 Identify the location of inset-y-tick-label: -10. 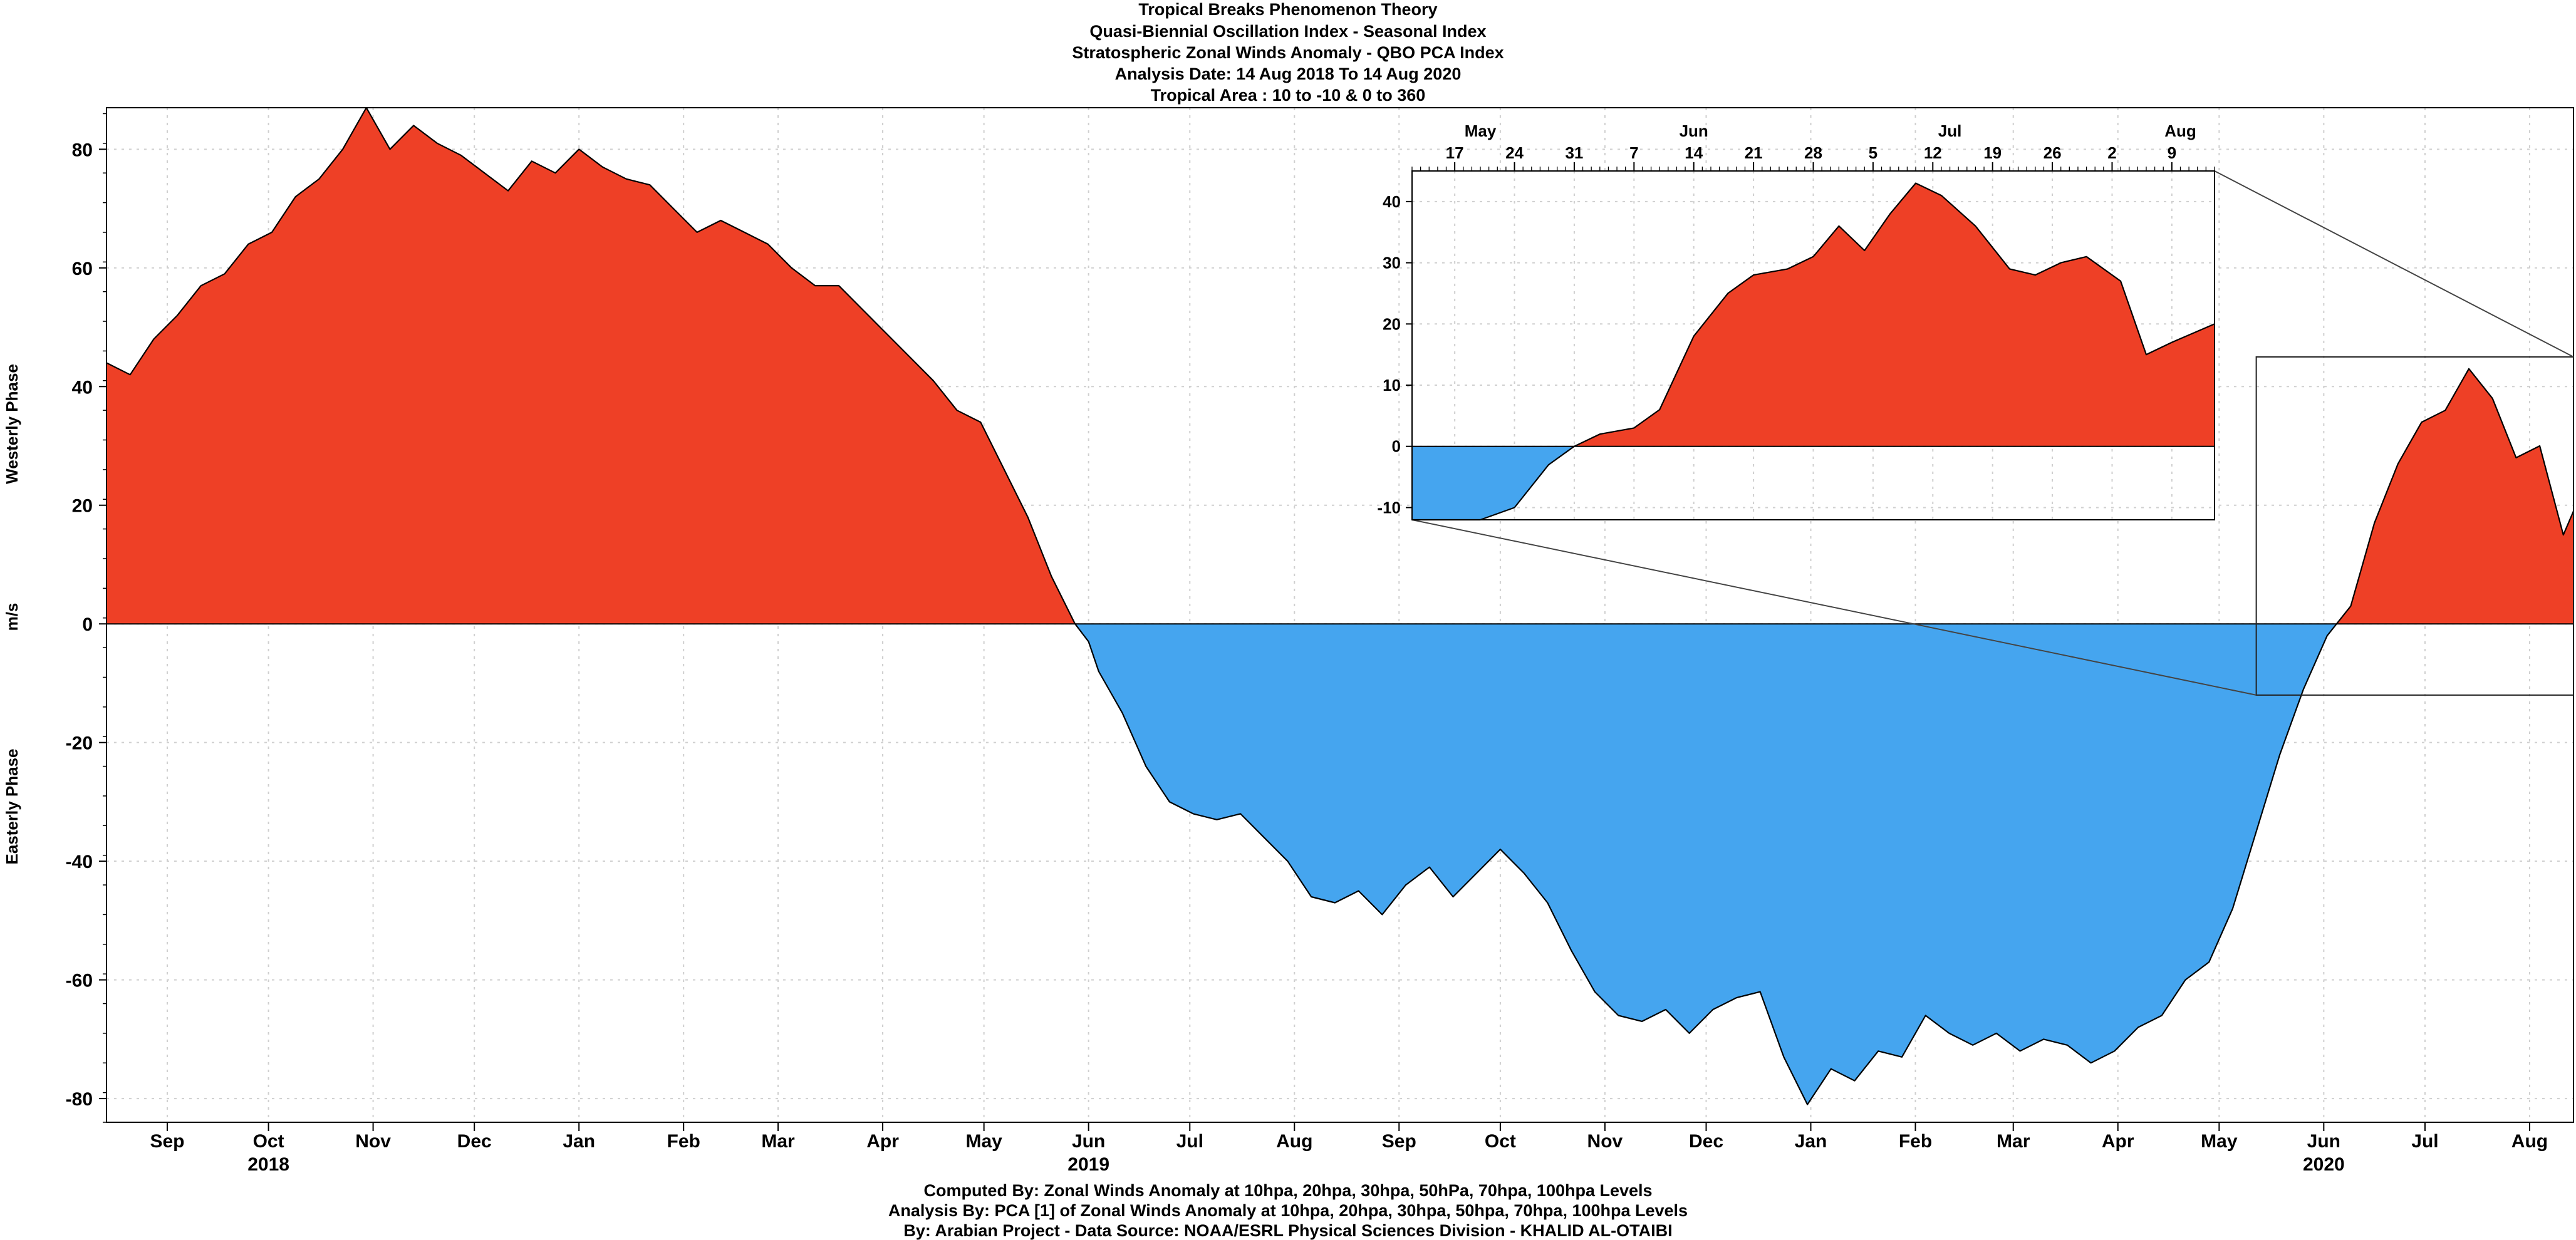
(1389, 508).